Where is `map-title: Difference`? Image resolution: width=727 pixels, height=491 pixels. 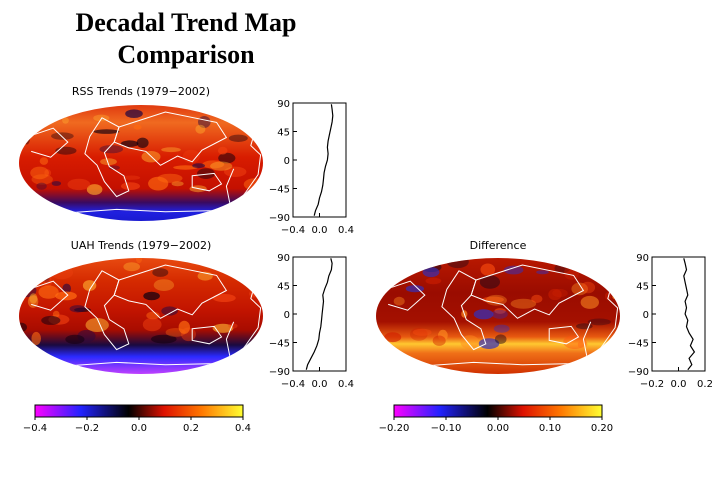
map-title: Difference is located at coordinates (498, 245).